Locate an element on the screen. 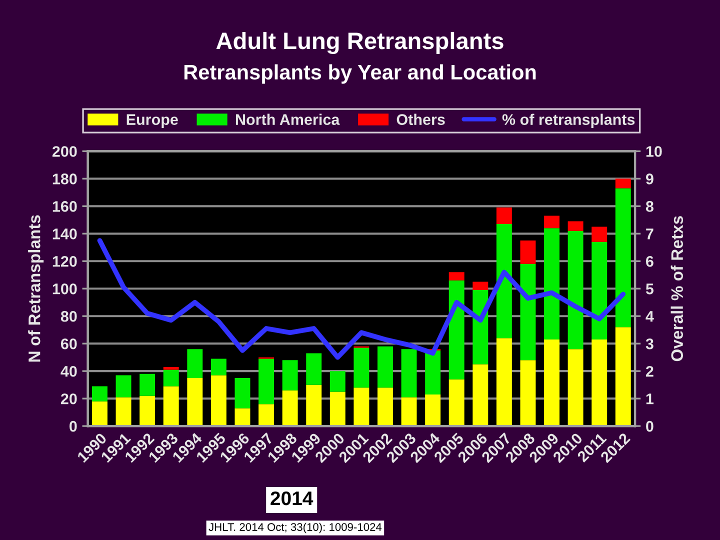  legend-label: Europe is located at coordinates (152, 121).